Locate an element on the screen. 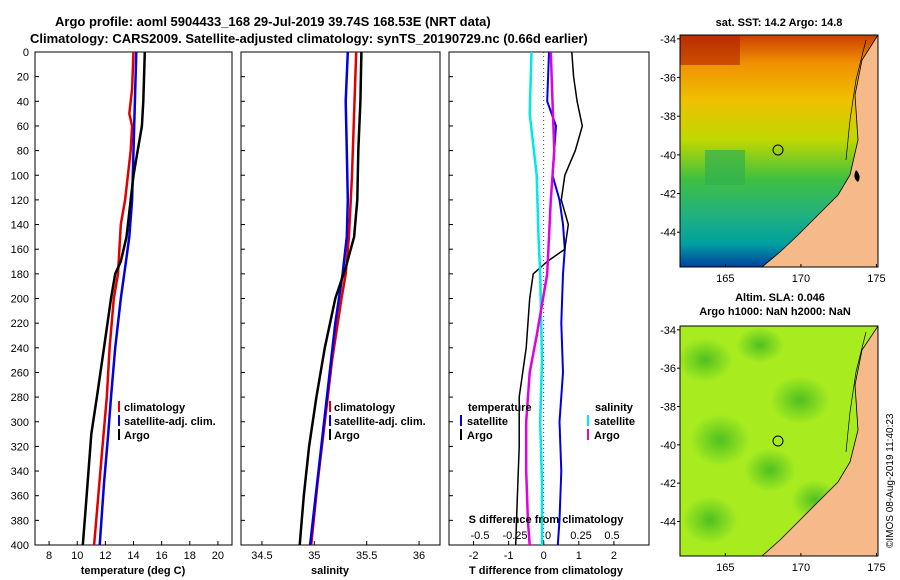 The image size is (900, 580). x-tick-label: 35 is located at coordinates (314, 556).